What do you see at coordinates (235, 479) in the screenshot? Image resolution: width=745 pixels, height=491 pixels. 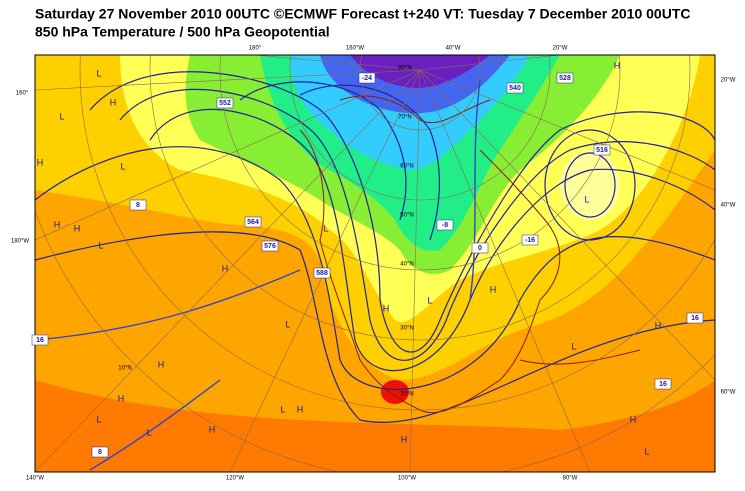 I see `longitude-label: 120°W` at bounding box center [235, 479].